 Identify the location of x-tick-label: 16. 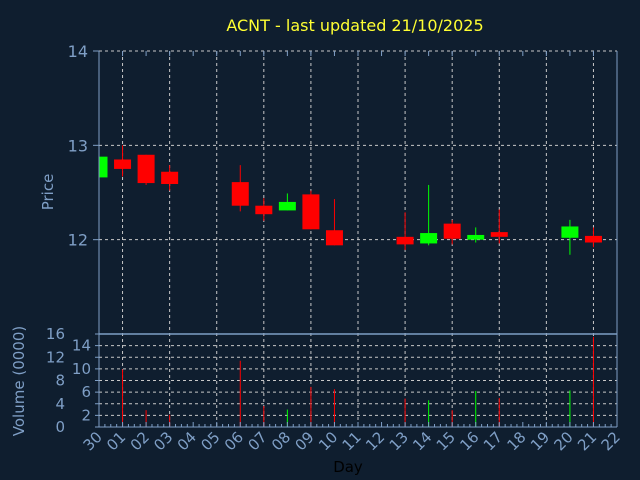
(469, 441).